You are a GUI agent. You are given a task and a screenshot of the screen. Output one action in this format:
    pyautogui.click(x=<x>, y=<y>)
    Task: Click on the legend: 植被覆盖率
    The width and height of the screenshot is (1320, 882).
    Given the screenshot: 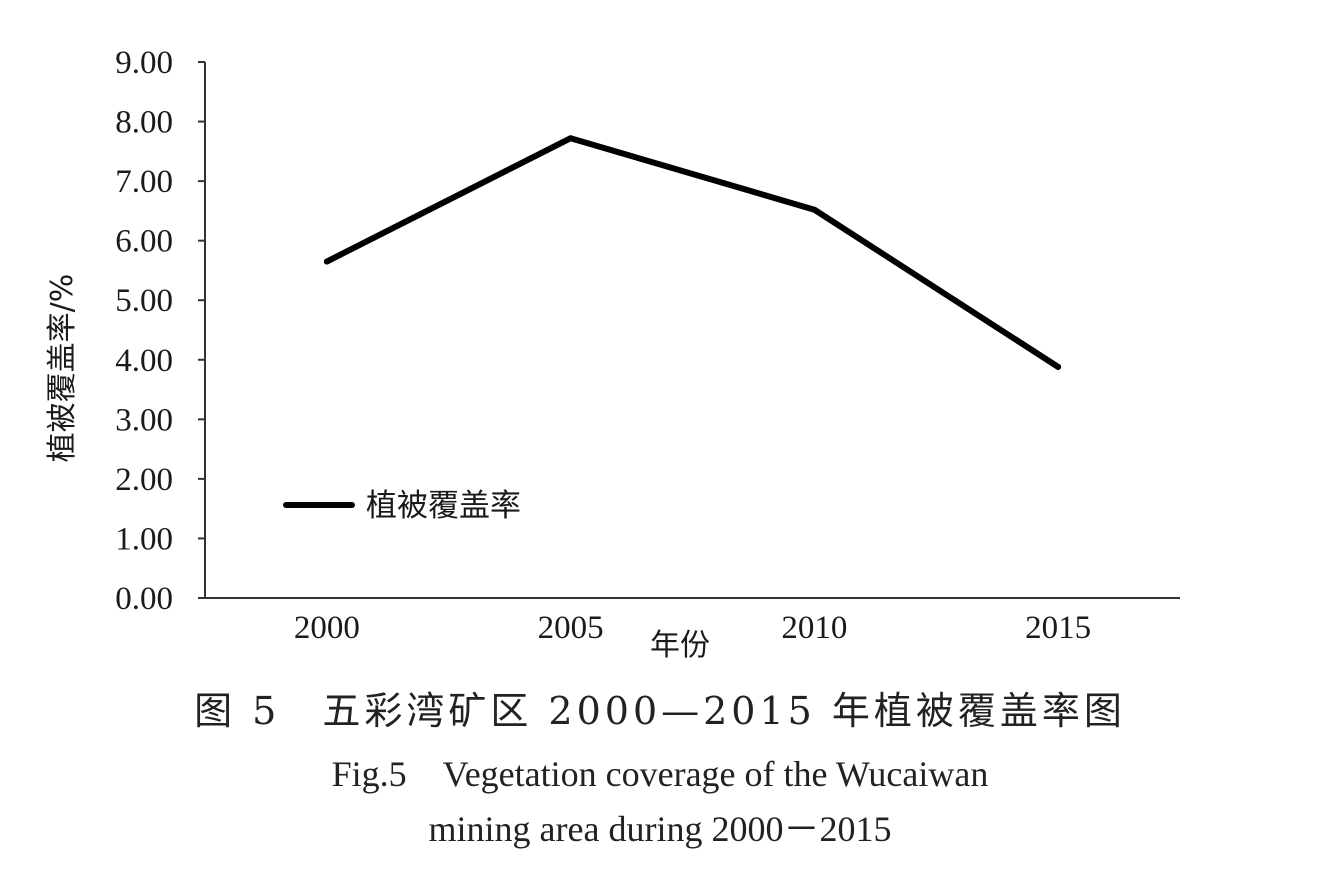 What is the action you would take?
    pyautogui.click(x=402, y=506)
    